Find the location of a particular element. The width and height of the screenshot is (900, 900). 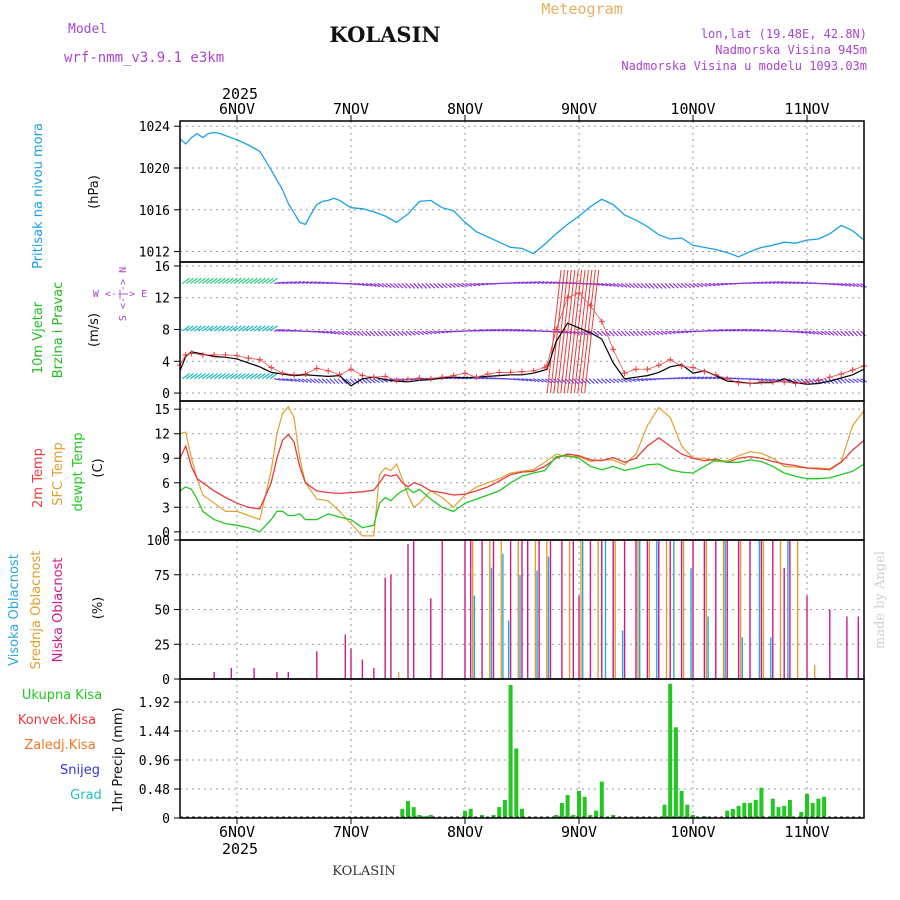

wind-strip is located at coordinates (524, 379).